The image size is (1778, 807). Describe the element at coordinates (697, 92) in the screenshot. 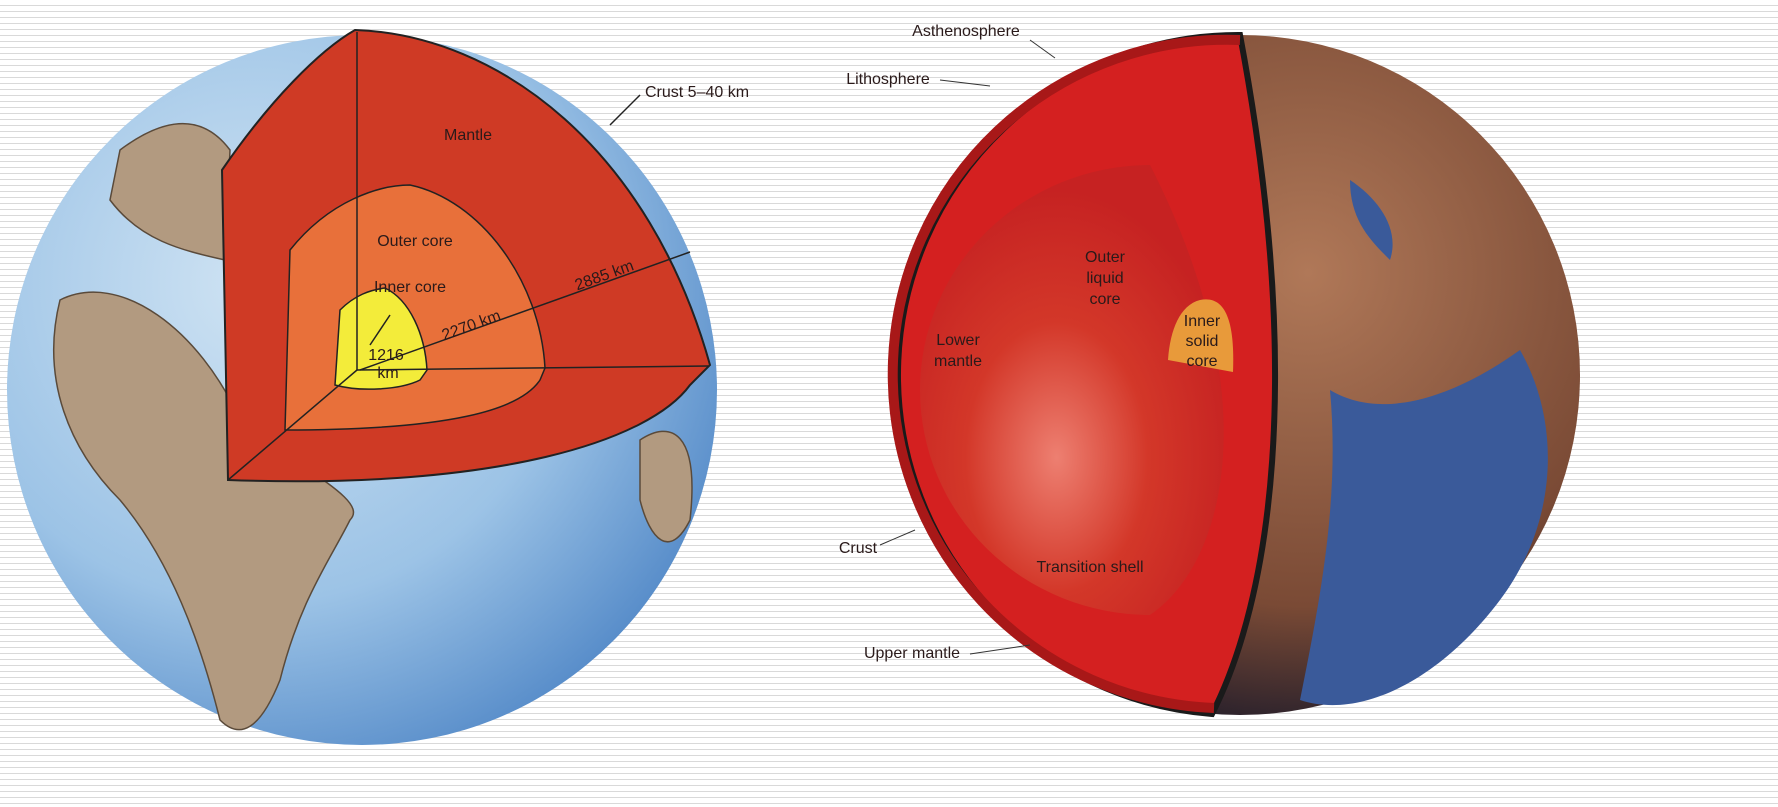

I see `label: Crust 5–40 km` at that location.